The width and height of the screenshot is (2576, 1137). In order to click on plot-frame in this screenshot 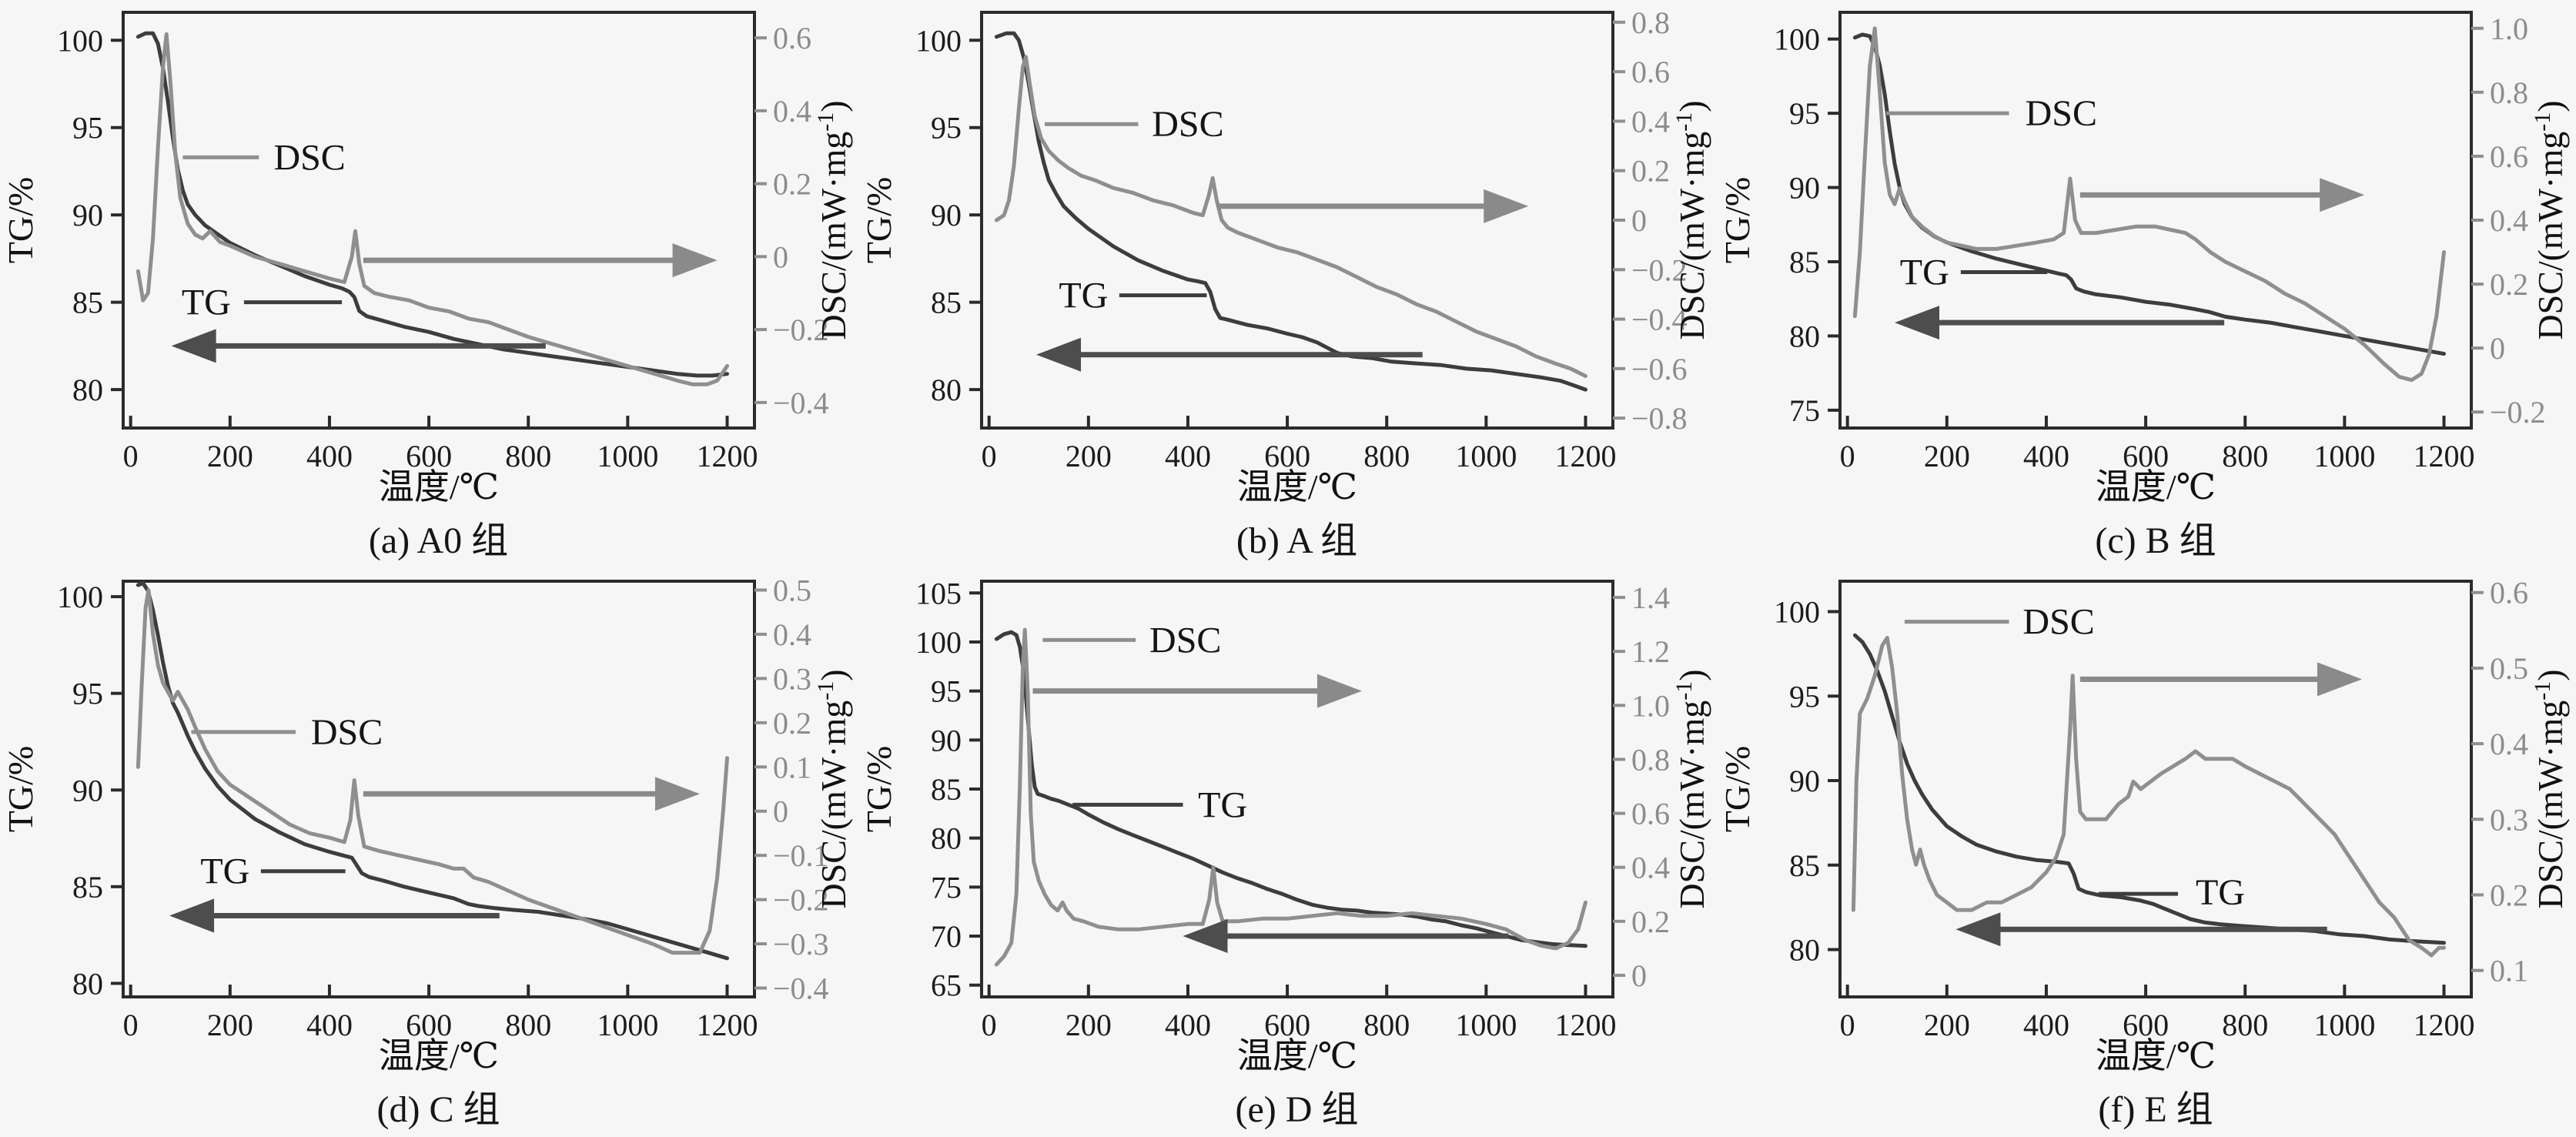, I will do `click(2155, 220)`.